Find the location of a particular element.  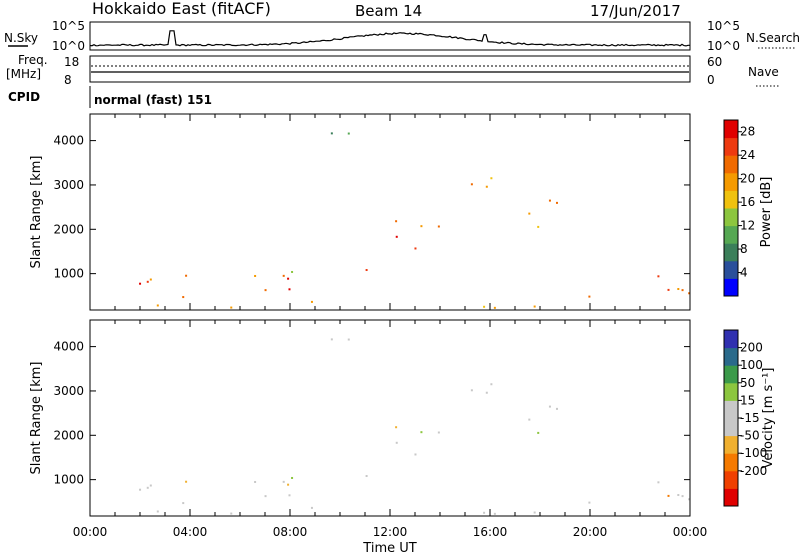

nave-tick-top: 60 is located at coordinates (714, 62).